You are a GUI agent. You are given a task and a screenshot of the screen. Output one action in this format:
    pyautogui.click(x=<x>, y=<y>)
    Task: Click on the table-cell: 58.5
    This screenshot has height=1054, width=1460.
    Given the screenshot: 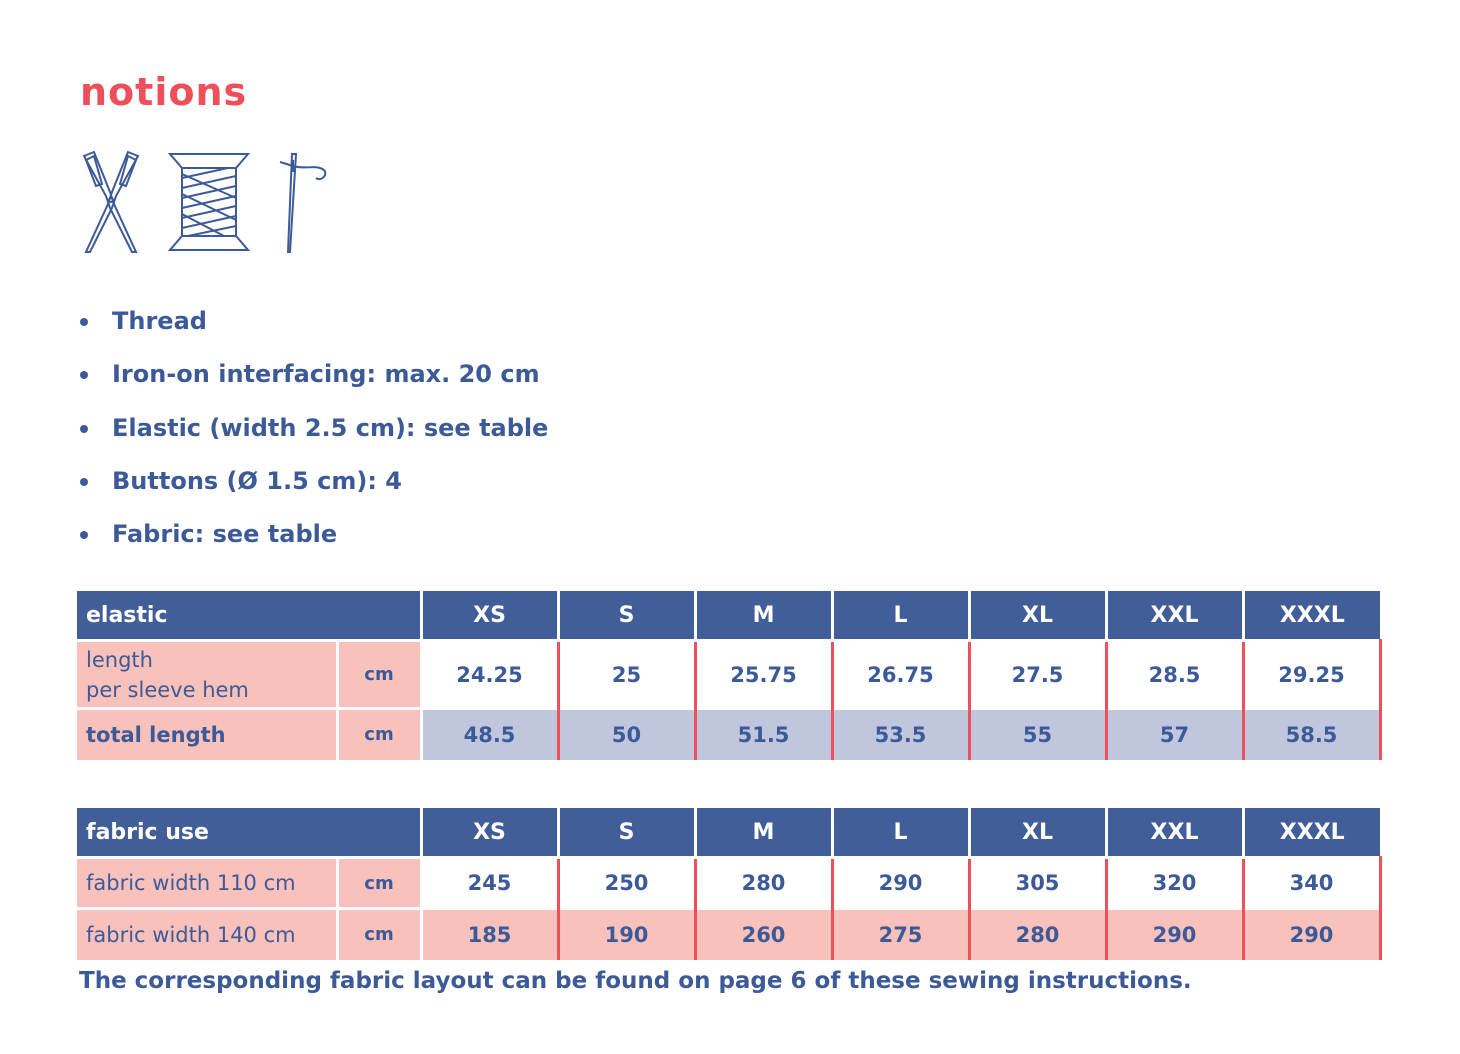 What is the action you would take?
    pyautogui.click(x=1312, y=733)
    